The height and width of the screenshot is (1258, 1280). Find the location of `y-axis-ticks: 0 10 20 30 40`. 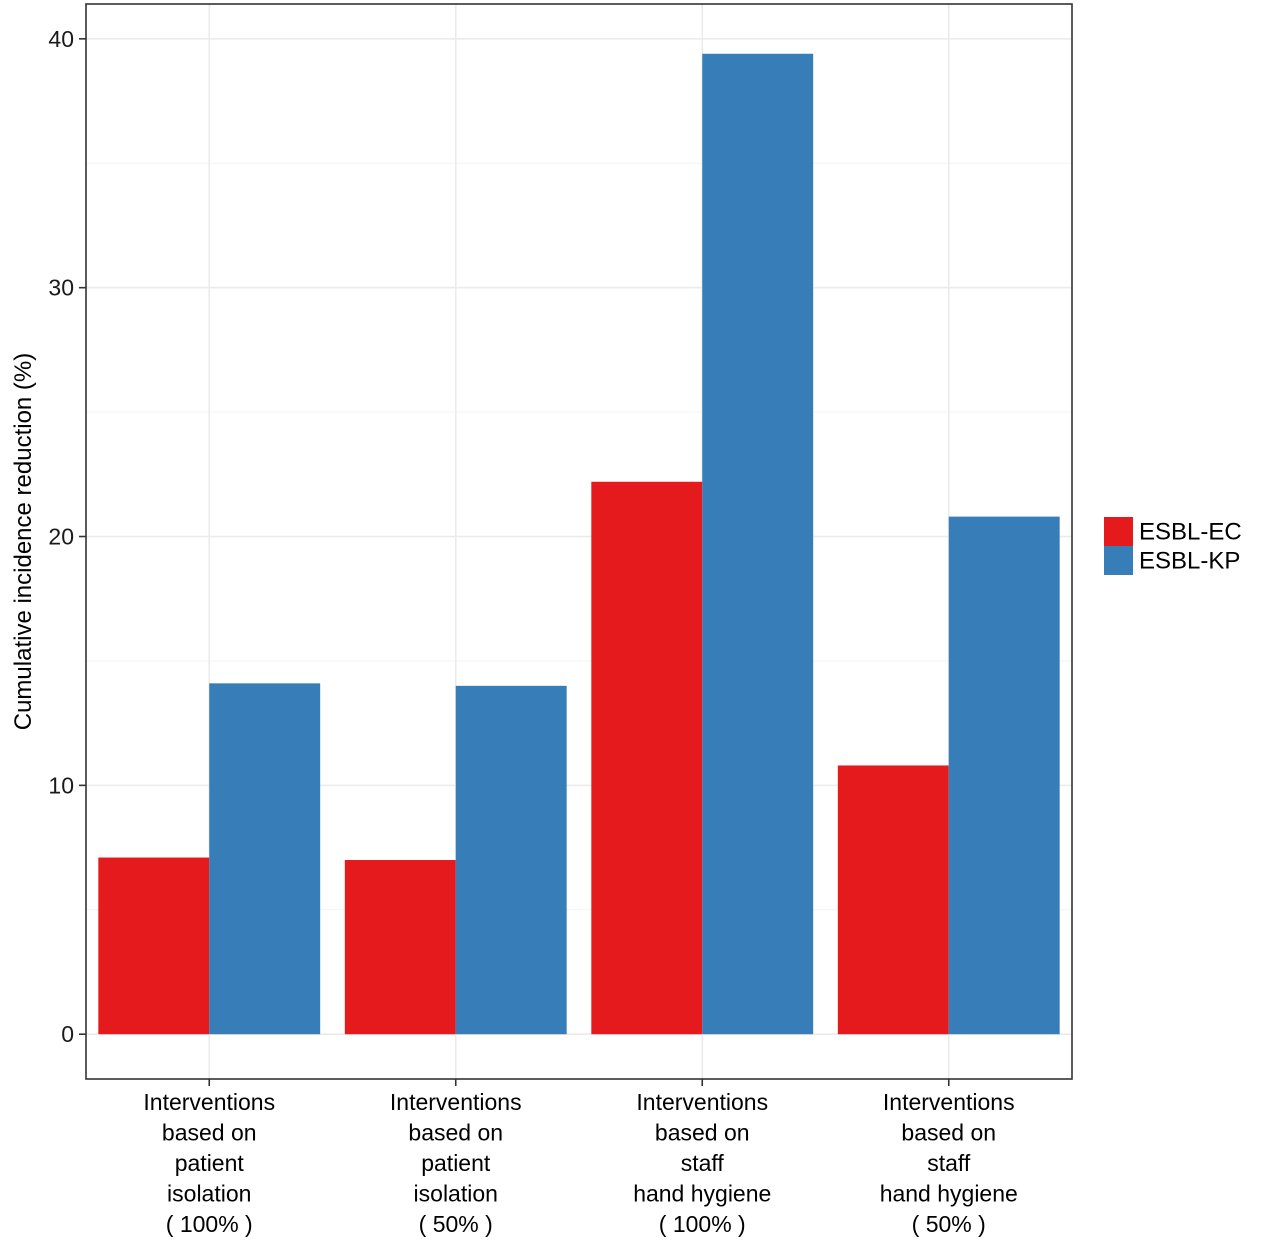

y-axis-ticks: 0 10 20 30 40 is located at coordinates (67, 536).